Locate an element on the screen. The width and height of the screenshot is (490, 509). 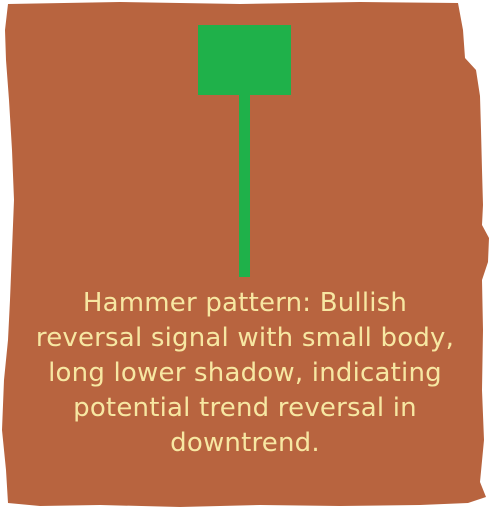
caption-line: reversal signal with small body, is located at coordinates (245, 338).